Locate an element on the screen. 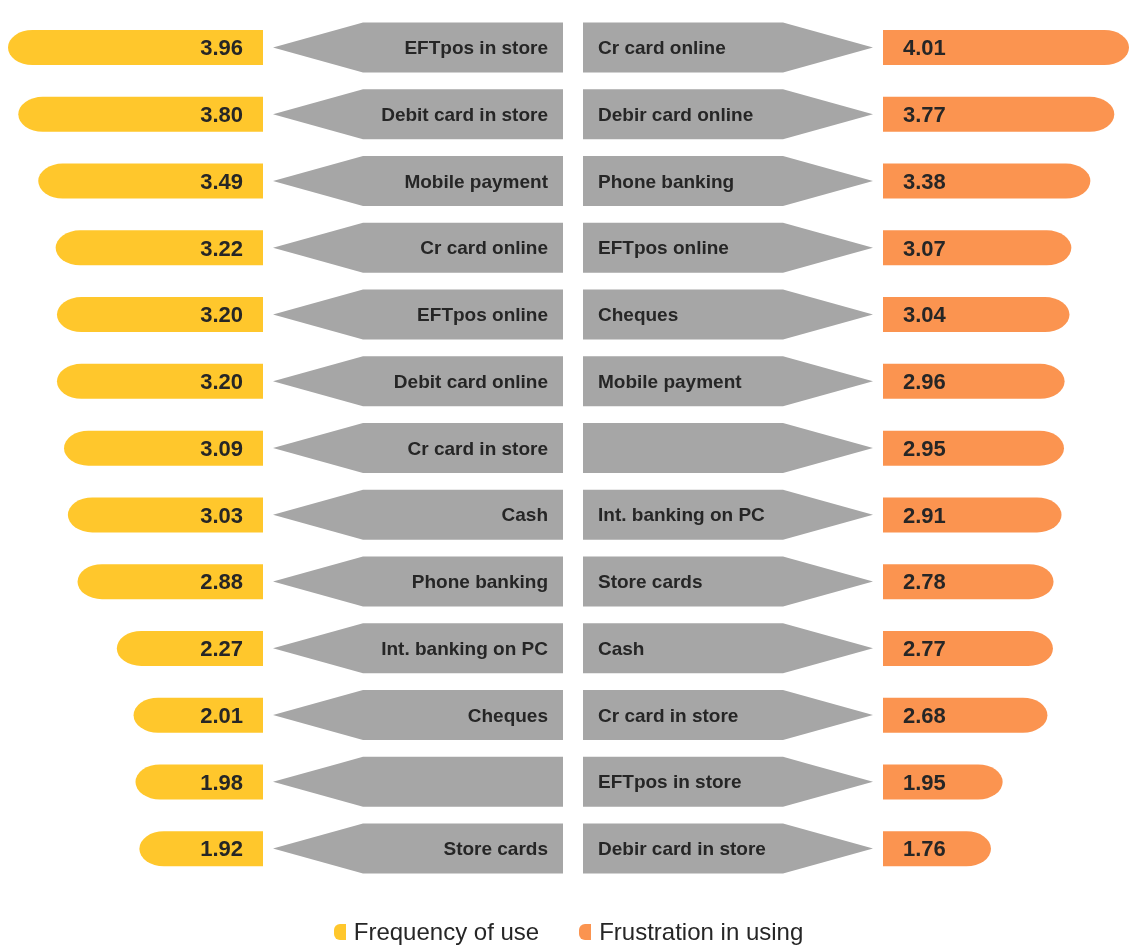  data-label: 2.01 is located at coordinates (221, 715).